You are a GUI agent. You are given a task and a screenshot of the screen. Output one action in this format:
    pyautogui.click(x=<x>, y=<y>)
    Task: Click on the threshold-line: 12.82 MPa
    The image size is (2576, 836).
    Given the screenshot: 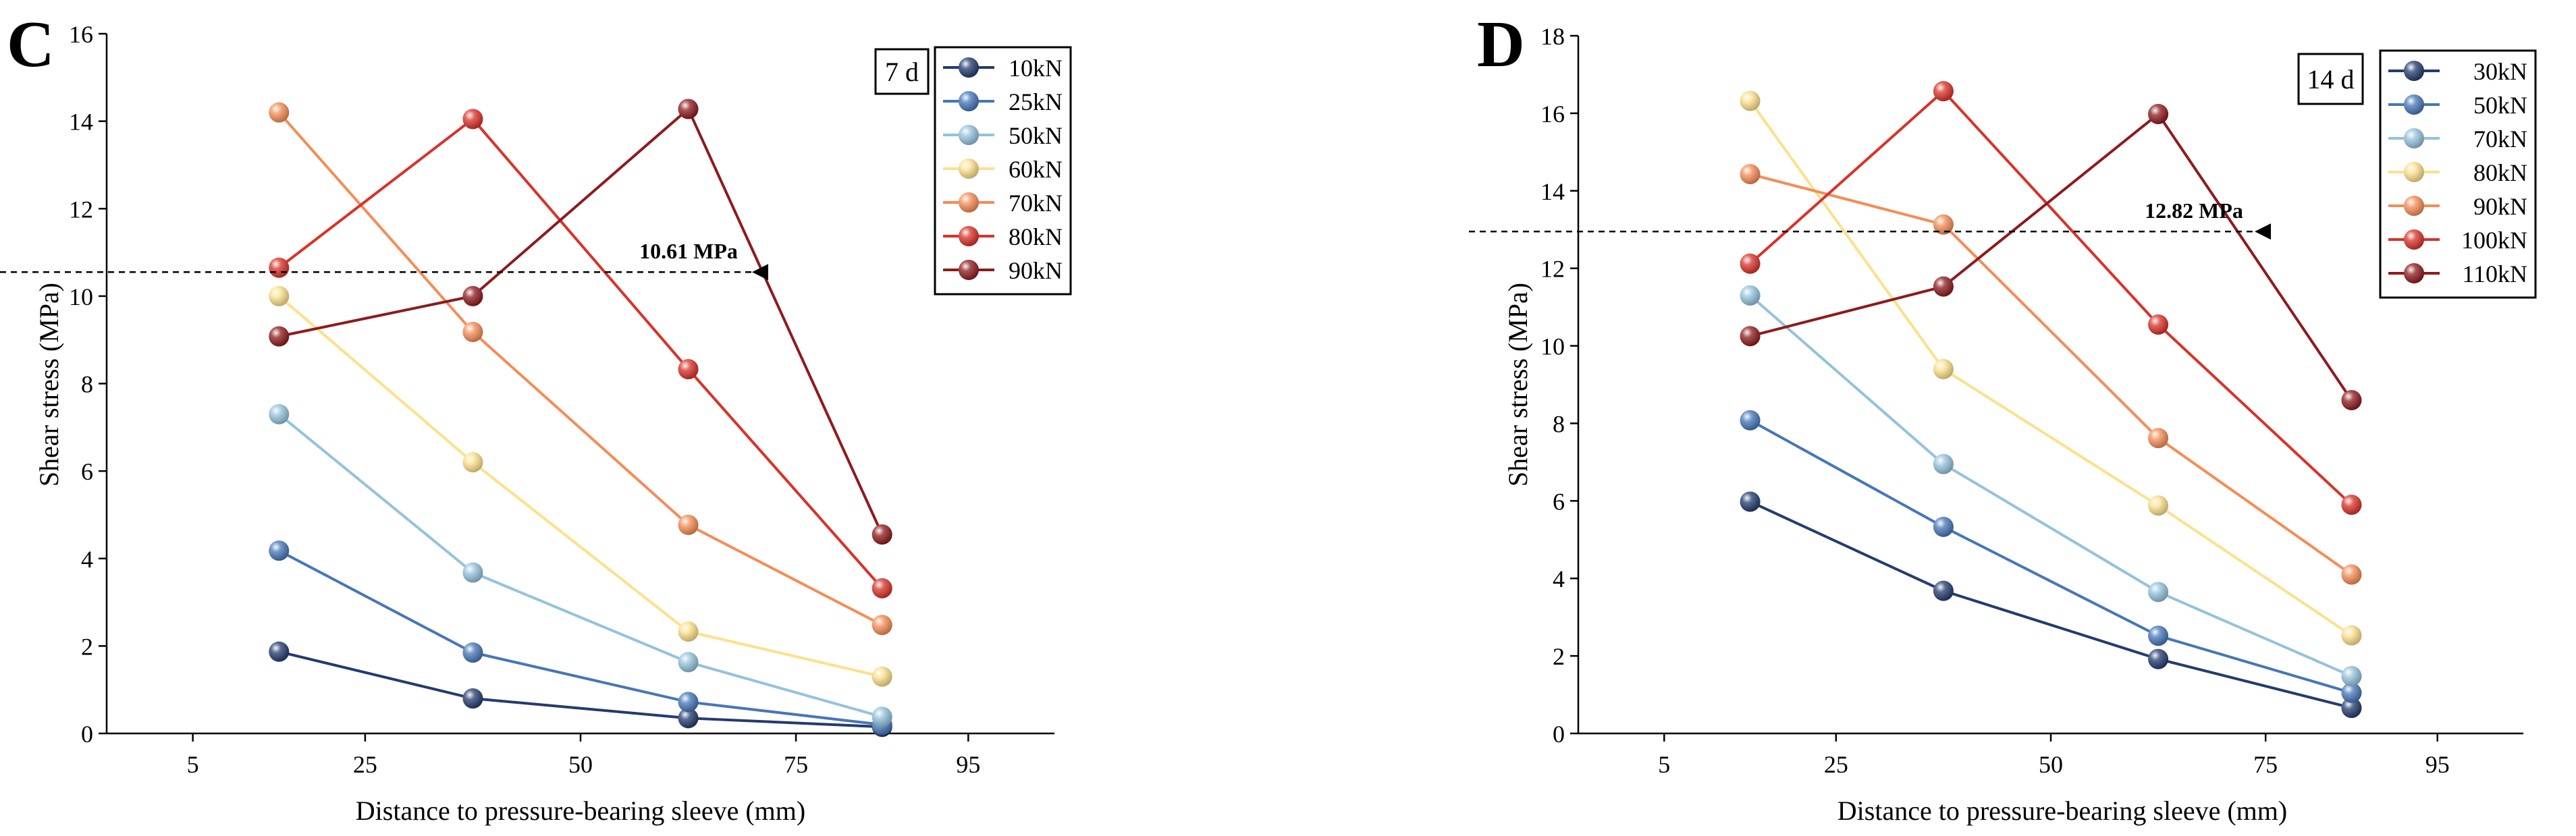 What is the action you would take?
    pyautogui.click(x=1870, y=219)
    